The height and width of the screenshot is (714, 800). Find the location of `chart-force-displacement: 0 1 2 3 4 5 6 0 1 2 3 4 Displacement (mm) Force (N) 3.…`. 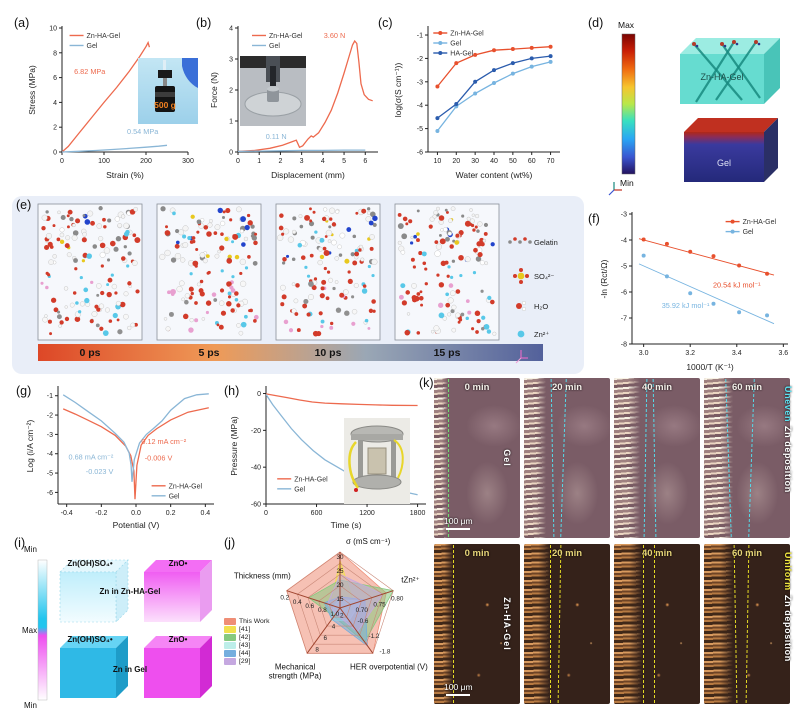

chart-force-displacement: 0 1 2 3 4 5 6 0 1 2 3 4 Displacement (mm) Force (N) 3.… is located at coordinates (297, 101).